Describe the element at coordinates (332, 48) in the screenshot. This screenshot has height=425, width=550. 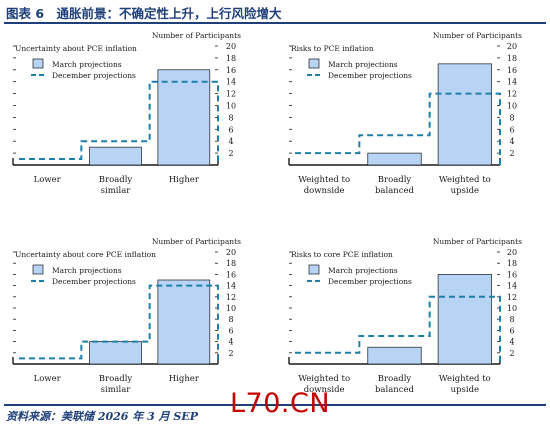
I see `chart-title: Risks to PCE inflation` at that location.